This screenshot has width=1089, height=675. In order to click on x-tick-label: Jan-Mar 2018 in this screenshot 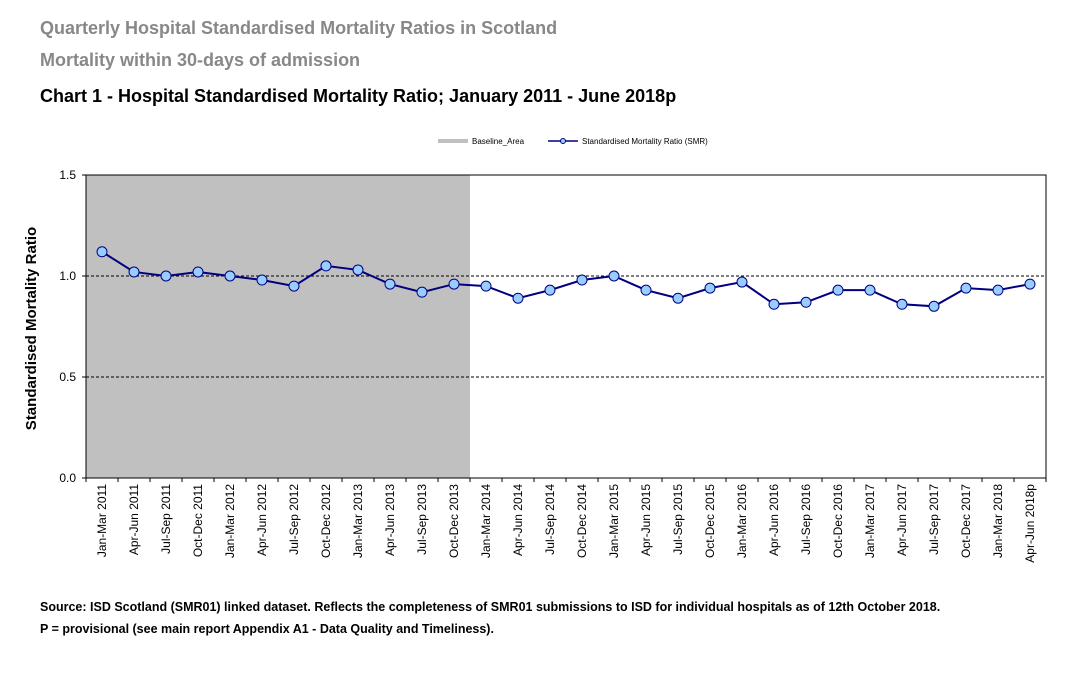, I will do `click(998, 521)`.